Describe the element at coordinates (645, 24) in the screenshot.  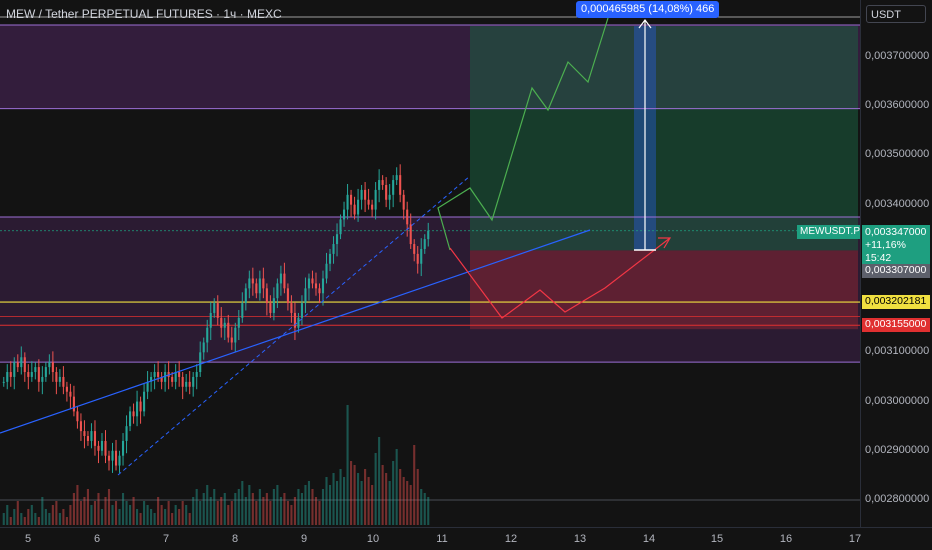
I see `measure-arrow-head` at that location.